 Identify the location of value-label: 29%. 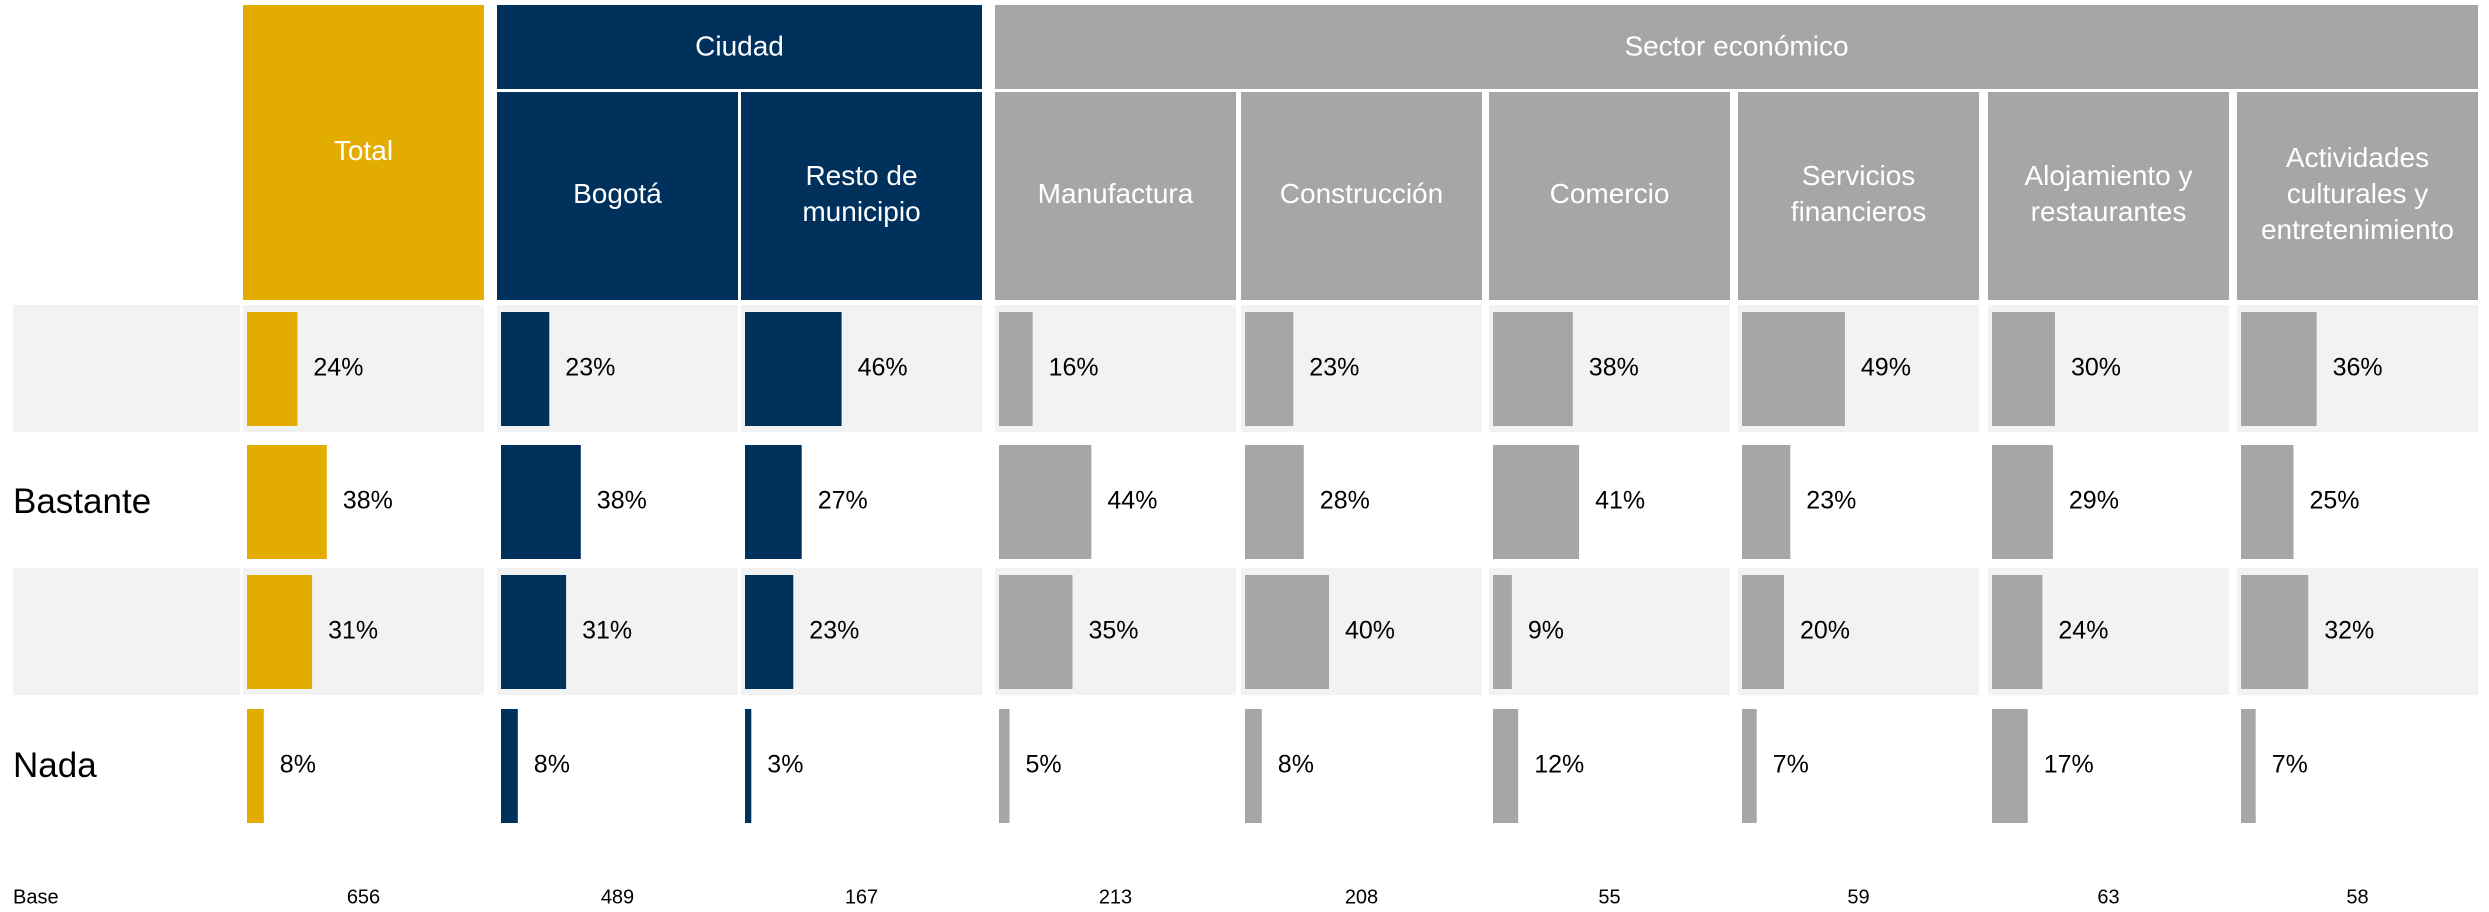
(2094, 501).